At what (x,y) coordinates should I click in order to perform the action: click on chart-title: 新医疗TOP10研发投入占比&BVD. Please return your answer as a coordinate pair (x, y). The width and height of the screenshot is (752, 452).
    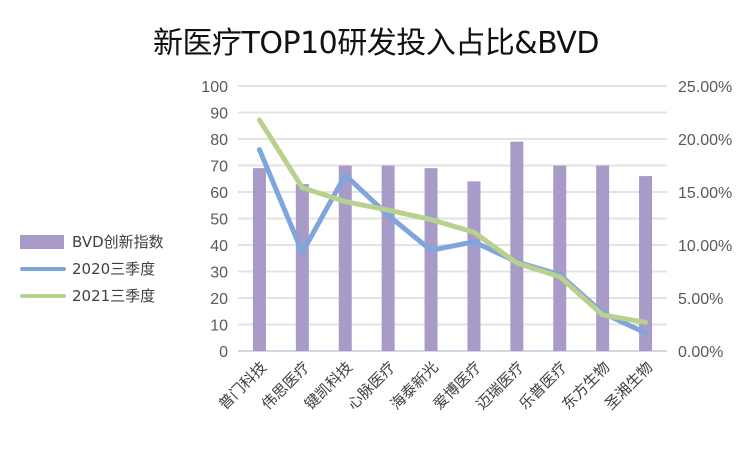
    Looking at the image, I should click on (376, 43).